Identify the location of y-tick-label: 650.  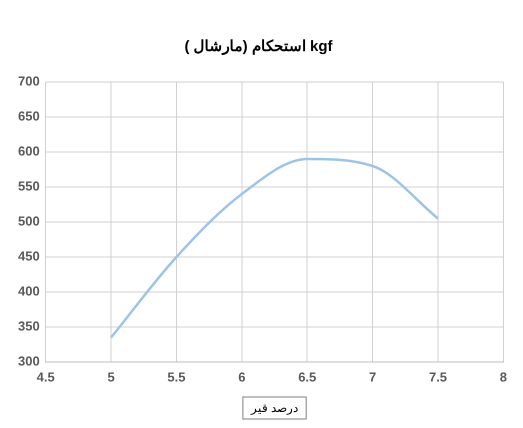
(29, 116).